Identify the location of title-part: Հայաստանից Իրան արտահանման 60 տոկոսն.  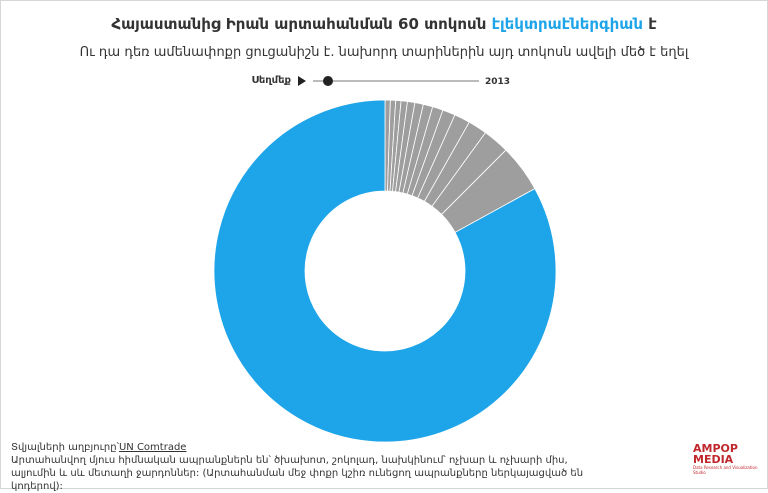
(299, 24).